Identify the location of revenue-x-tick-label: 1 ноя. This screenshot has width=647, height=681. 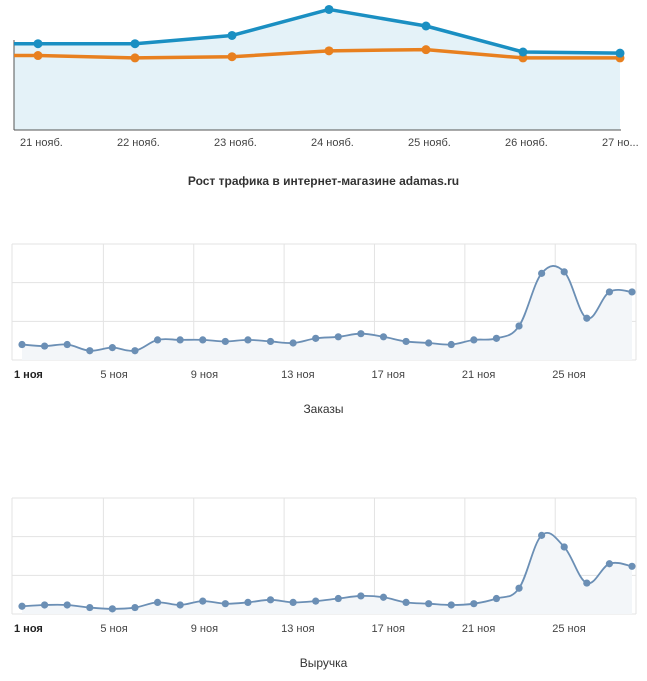
(28, 629).